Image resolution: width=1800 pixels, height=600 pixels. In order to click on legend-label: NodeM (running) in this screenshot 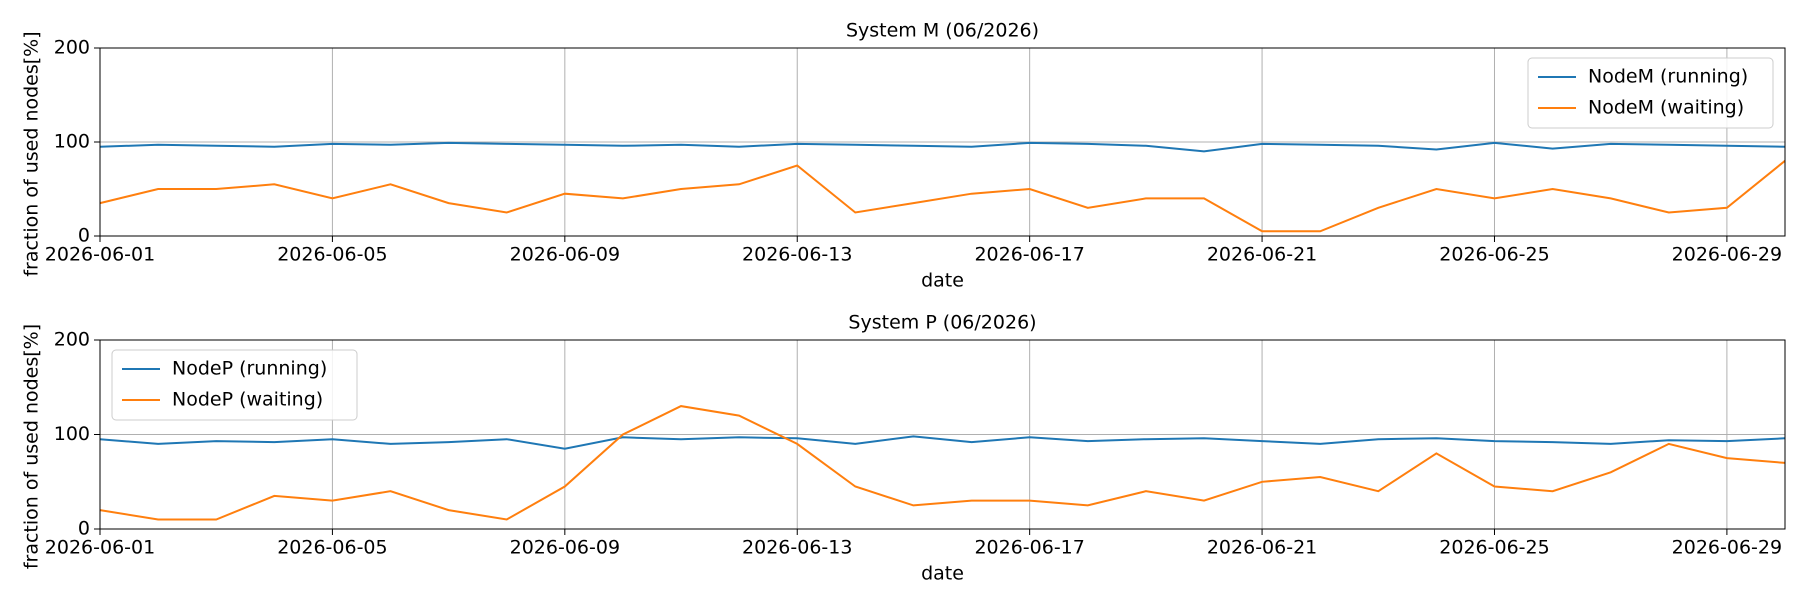, I will do `click(1668, 77)`.